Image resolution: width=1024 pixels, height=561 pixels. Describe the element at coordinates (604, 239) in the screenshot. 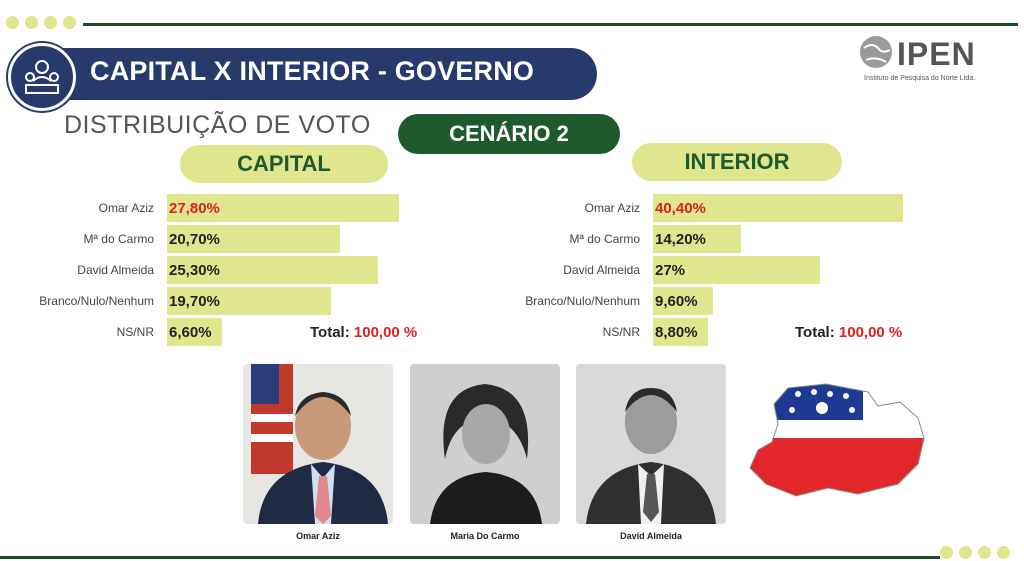

I see `interior-row-label: Mª do Carmo` at that location.